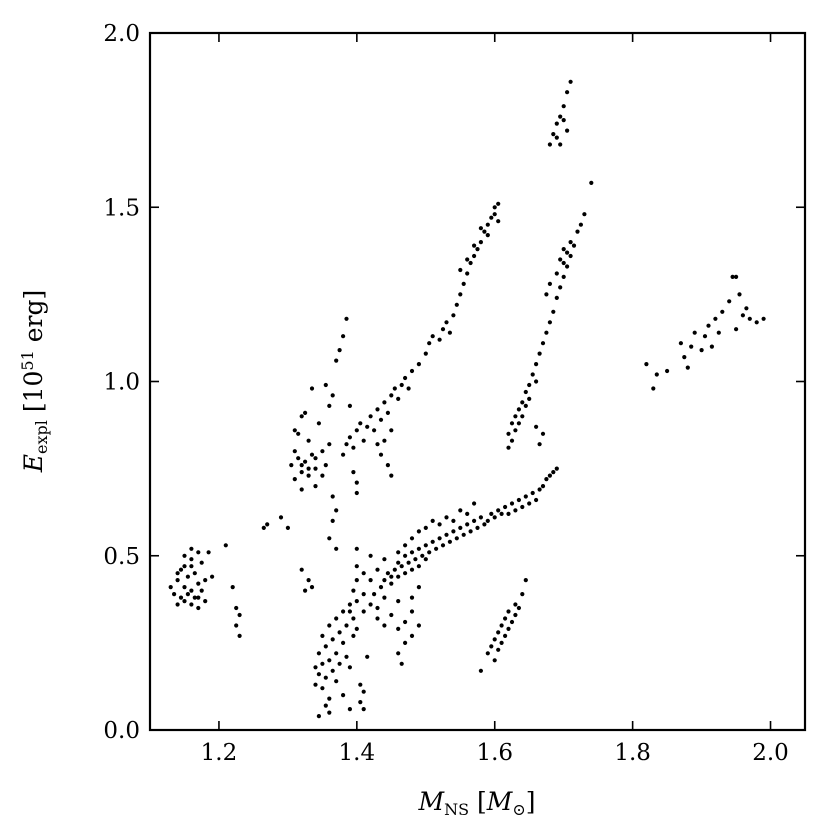  What do you see at coordinates (121, 34) in the screenshot?
I see `y-tick-label: 2.0` at bounding box center [121, 34].